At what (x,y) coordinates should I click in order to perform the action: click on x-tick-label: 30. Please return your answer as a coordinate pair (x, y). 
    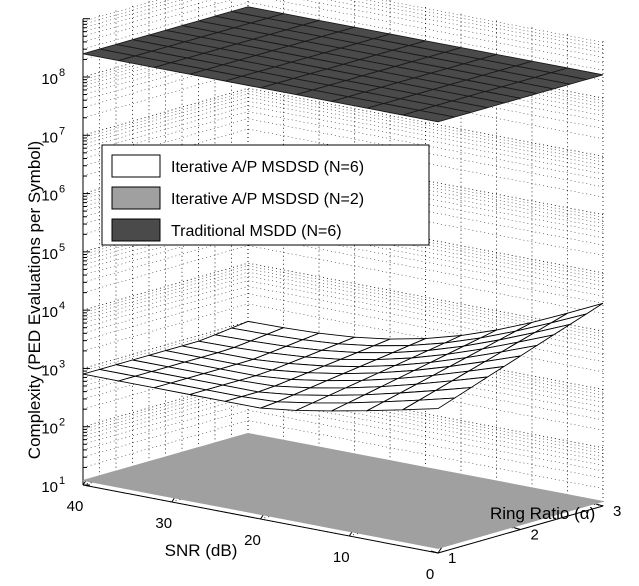
    Looking at the image, I should click on (163, 523).